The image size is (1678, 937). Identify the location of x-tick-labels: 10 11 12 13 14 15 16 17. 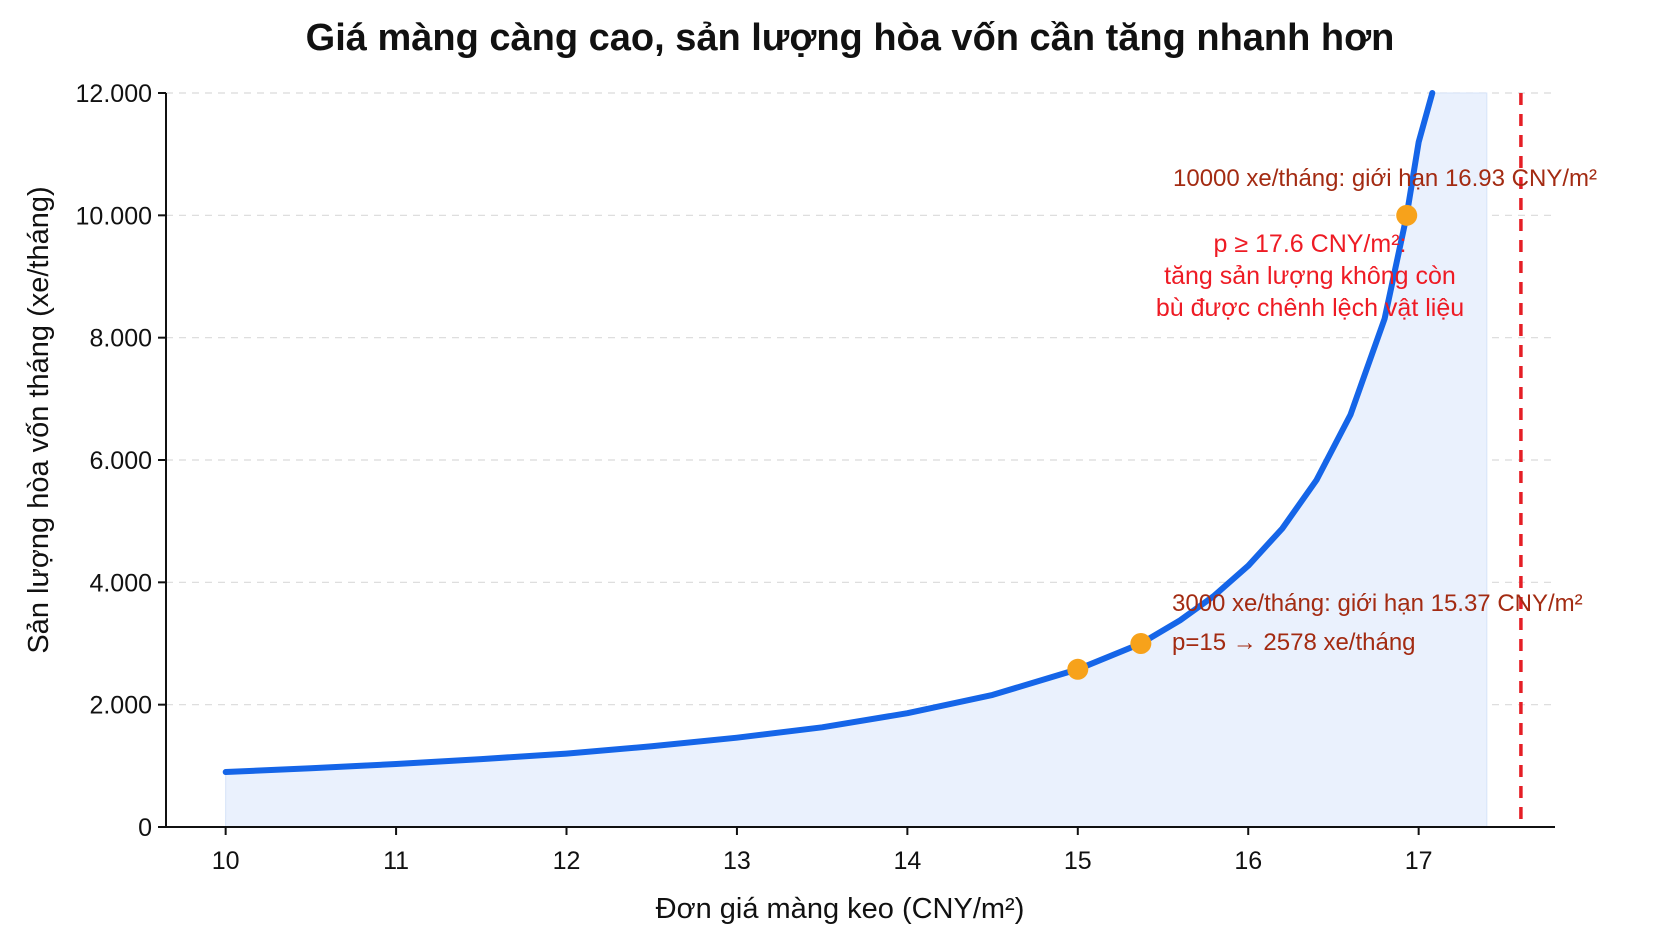
(822, 851).